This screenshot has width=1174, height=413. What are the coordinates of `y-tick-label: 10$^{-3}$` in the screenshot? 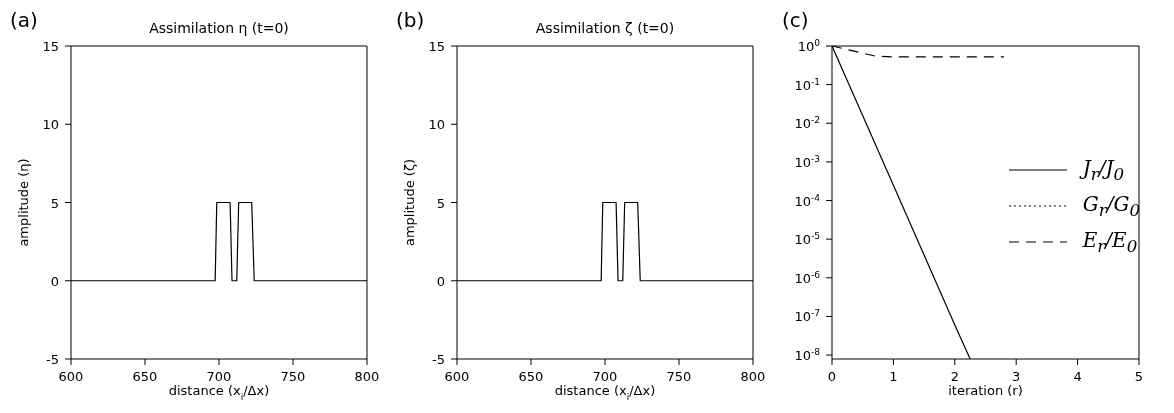 It's located at (807, 161).